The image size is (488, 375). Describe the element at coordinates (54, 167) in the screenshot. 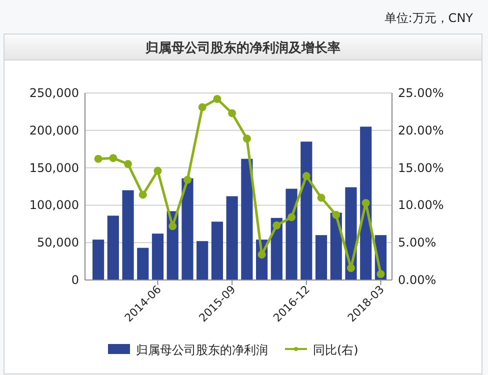

I see `y-tick-label: 150,000` at that location.